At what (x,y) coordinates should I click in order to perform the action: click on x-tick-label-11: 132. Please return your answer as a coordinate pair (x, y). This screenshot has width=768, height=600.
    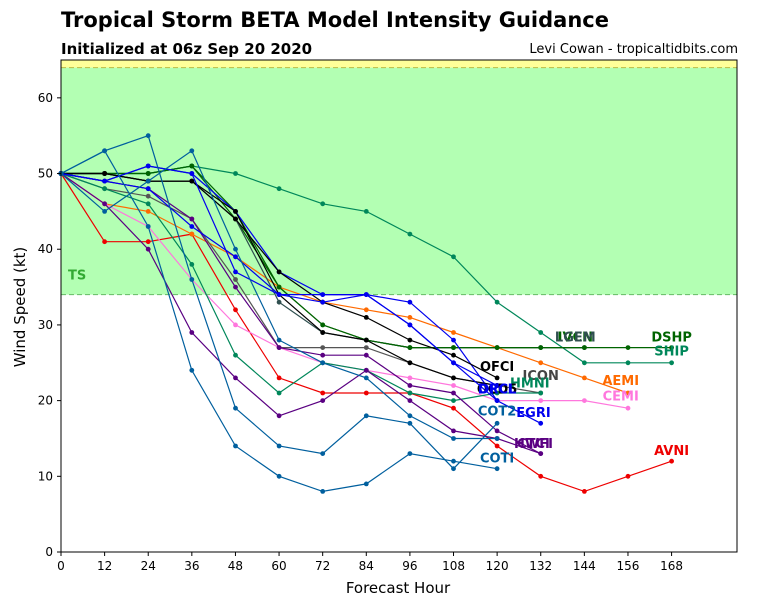
    Looking at the image, I should click on (540, 566).